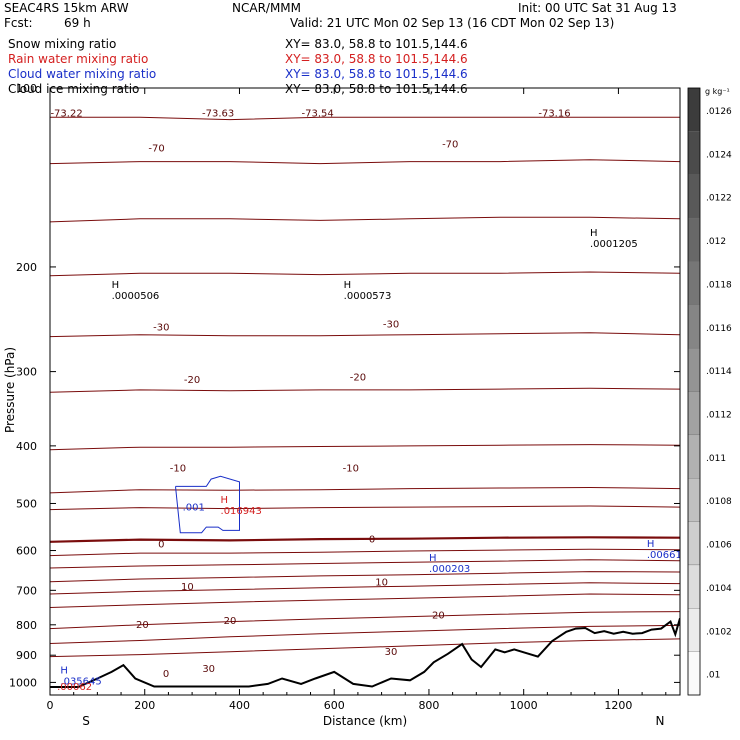 The width and height of the screenshot is (740, 740). Describe the element at coordinates (719, 329) in the screenshot. I see `colorbar-tick-label: .0116` at that location.